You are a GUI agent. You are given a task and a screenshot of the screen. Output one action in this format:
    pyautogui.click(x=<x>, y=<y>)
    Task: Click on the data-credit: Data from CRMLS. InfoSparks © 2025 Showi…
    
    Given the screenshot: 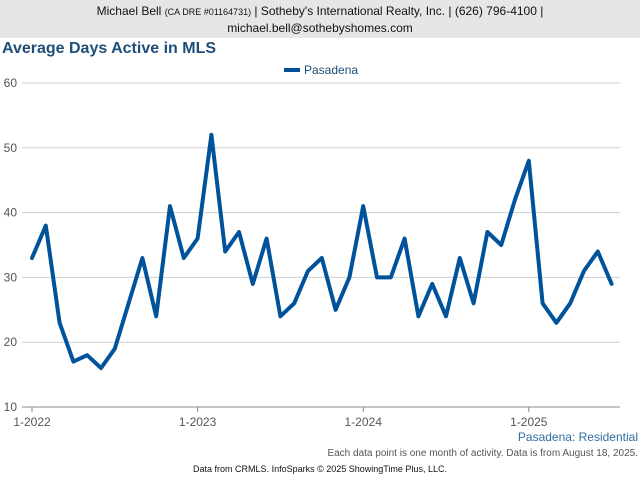 What is the action you would take?
    pyautogui.click(x=320, y=469)
    